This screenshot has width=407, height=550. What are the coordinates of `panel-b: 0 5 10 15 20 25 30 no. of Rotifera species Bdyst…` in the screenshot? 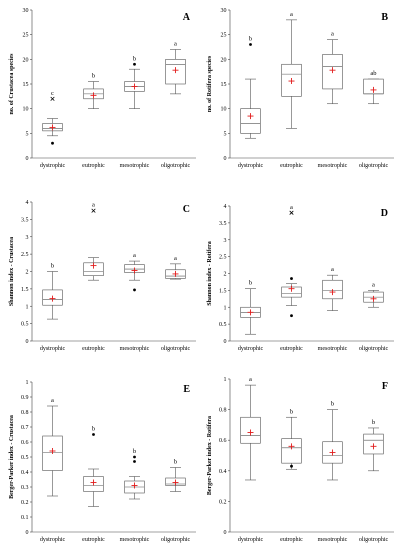 It's located at (300, 88).